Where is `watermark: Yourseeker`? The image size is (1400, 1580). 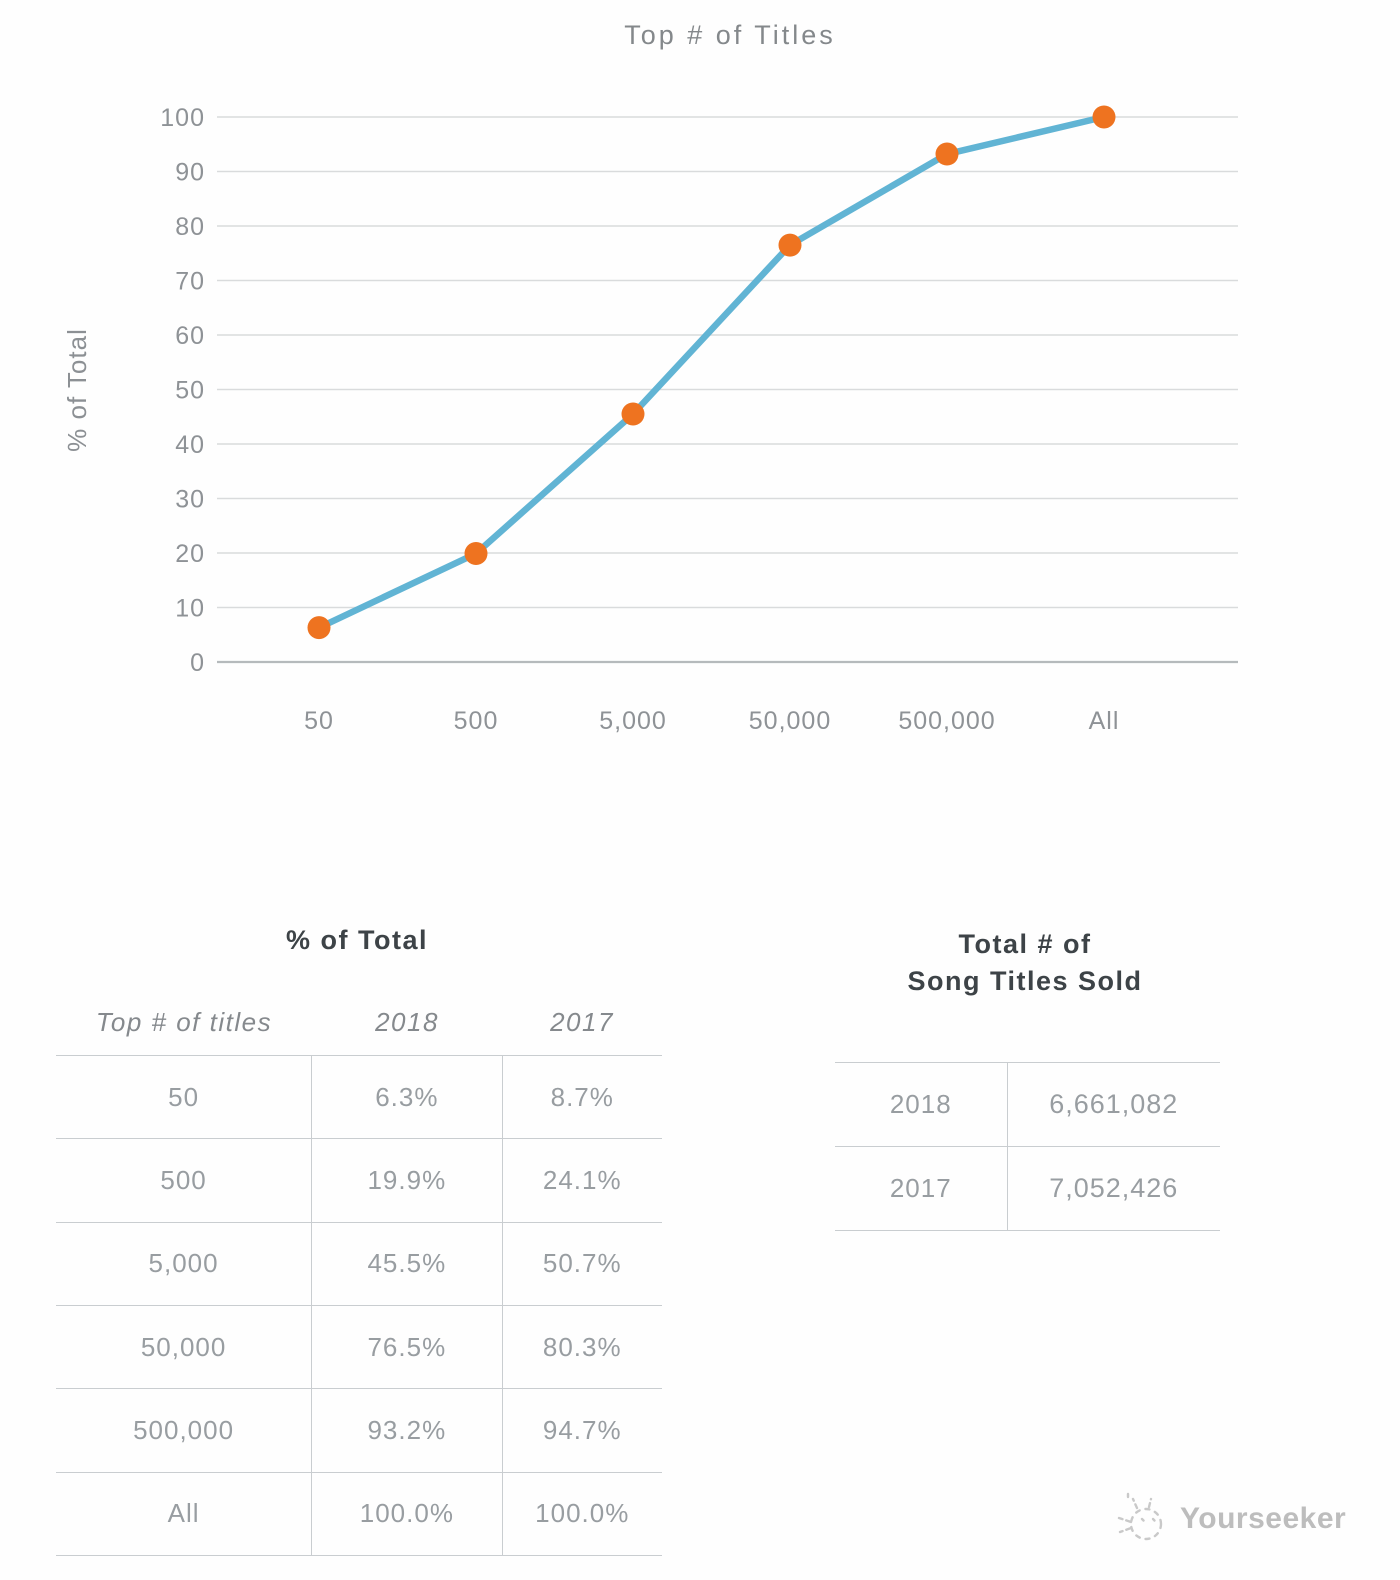 watermark: Yourseeker is located at coordinates (1242, 1519).